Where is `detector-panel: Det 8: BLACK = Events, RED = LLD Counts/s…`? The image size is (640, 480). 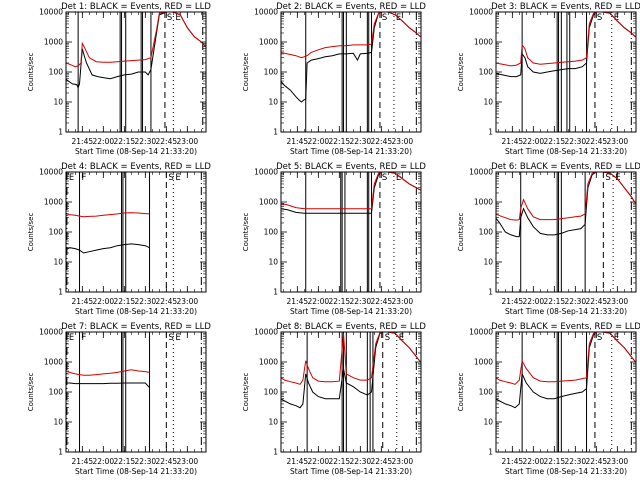 detector-panel: Det 8: BLACK = Events, RED = LLD Counts/s… is located at coordinates (334, 399).